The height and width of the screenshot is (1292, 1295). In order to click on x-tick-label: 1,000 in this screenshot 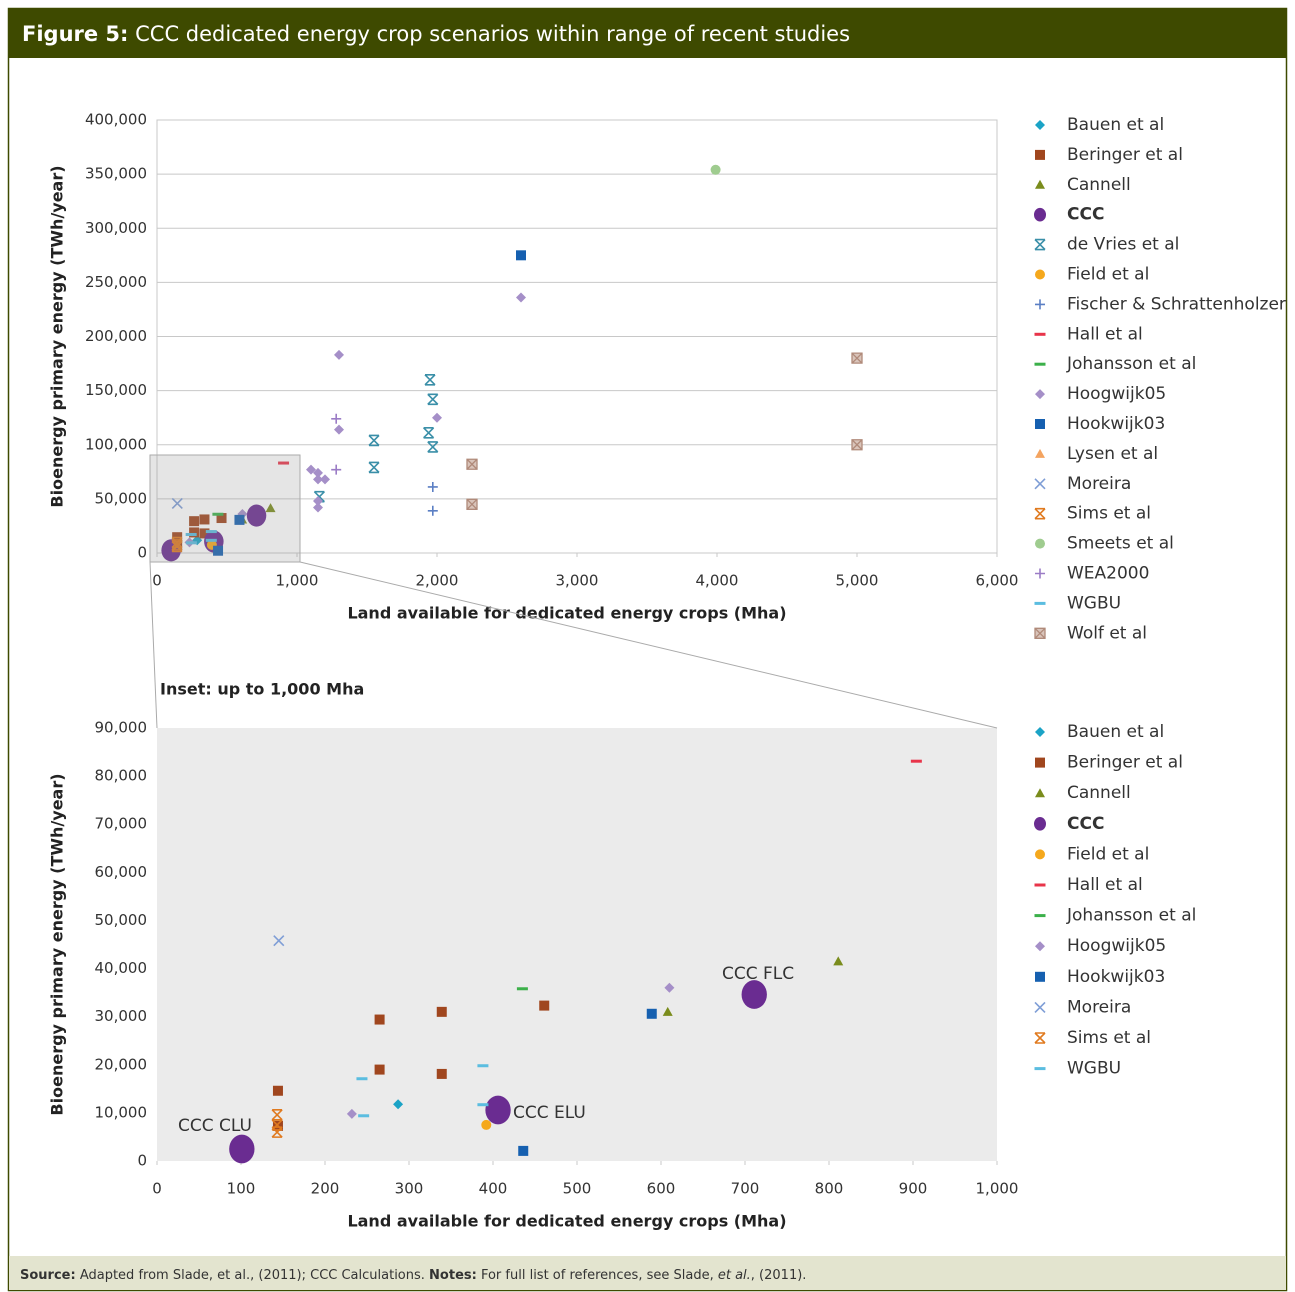, I will do `click(997, 1189)`.